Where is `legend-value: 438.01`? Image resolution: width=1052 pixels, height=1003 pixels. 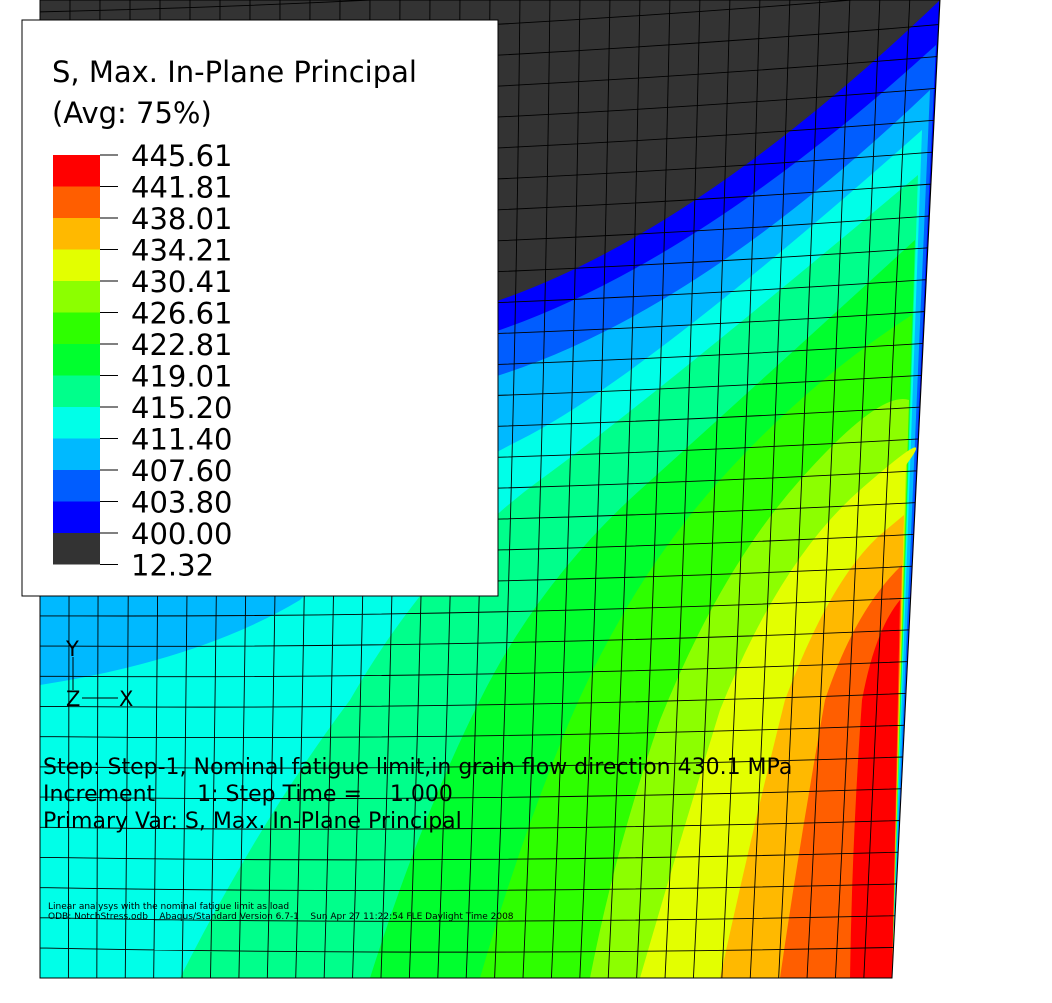
legend-value: 438.01 is located at coordinates (181, 219).